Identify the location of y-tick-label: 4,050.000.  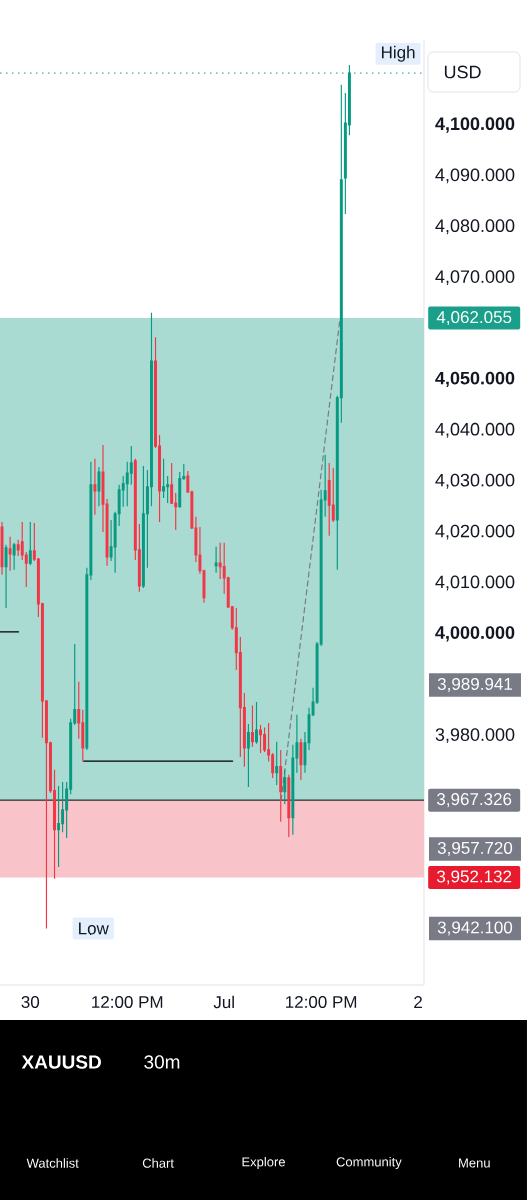
(475, 379).